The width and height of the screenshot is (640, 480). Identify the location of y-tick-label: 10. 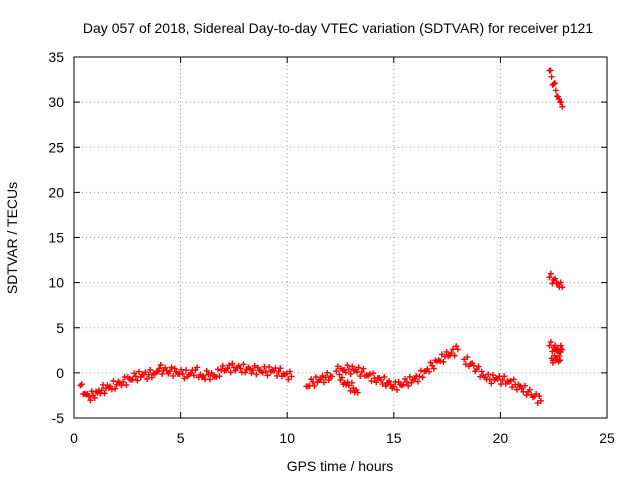
(56, 283).